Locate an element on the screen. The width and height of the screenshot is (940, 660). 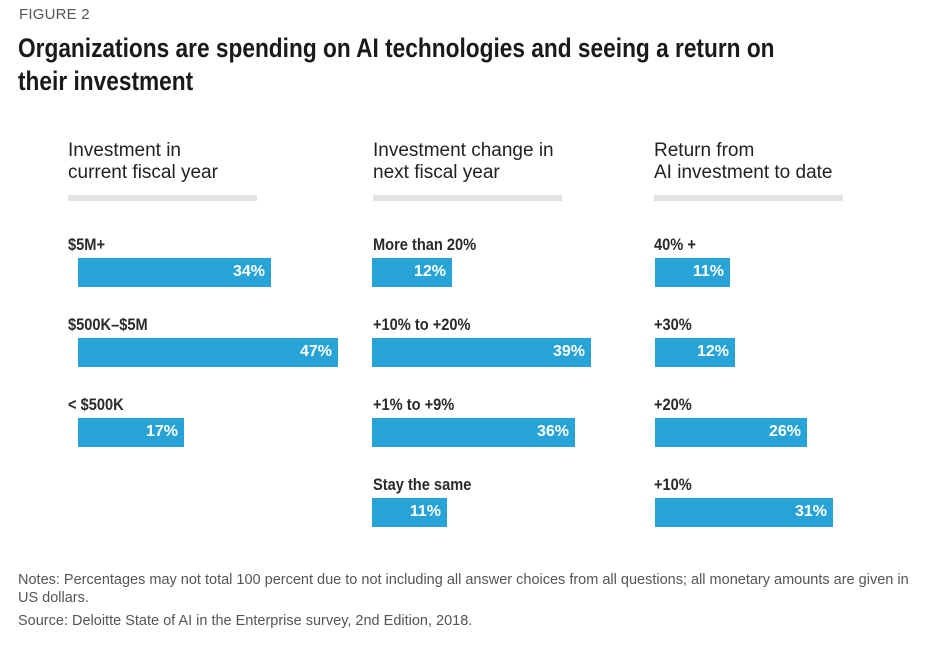
chart-title-line-2: their investment is located at coordinates (106, 81).